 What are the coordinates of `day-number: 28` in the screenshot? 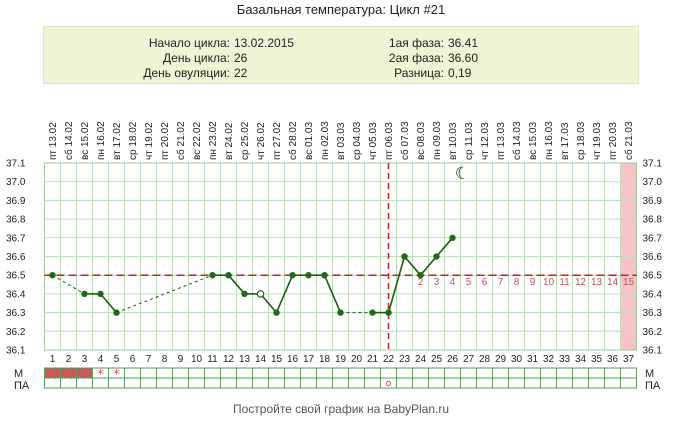 It's located at (485, 359).